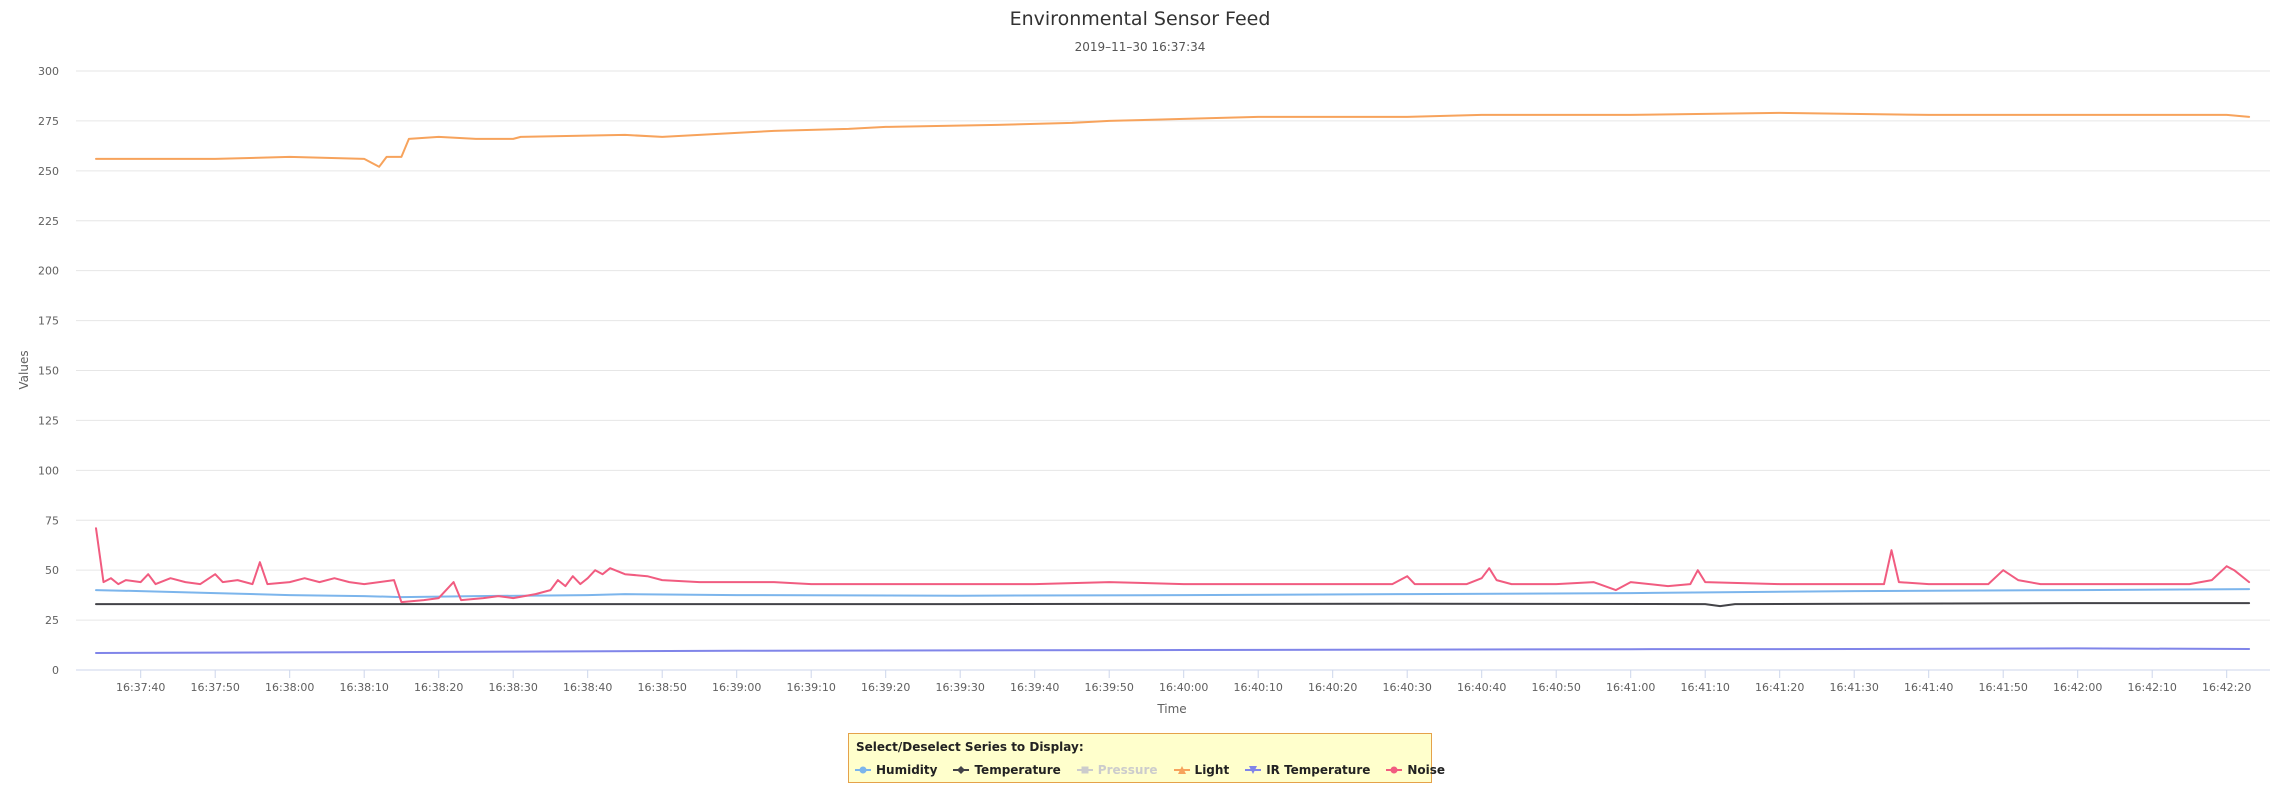  Describe the element at coordinates (1181, 770) in the screenshot. I see `legend-symbol-light` at that location.